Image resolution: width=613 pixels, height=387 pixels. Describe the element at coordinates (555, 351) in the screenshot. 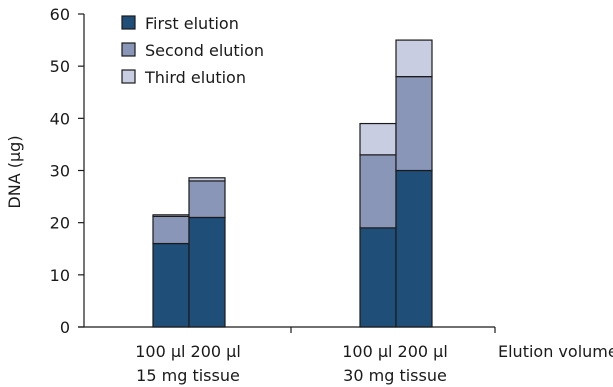

I see `x-axis-title: Elution volume` at that location.